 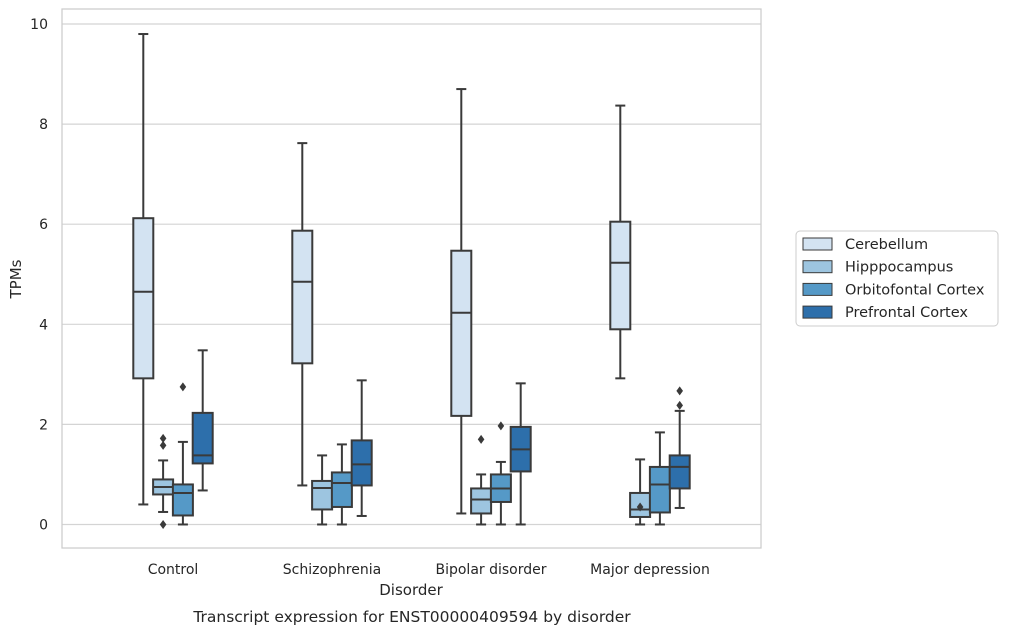 What do you see at coordinates (16, 279) in the screenshot?
I see `y-axis-label: TPMs` at bounding box center [16, 279].